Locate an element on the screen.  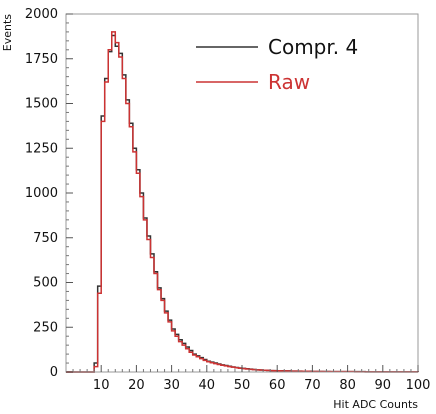
x-tick-label: 30 is located at coordinates (171, 385).